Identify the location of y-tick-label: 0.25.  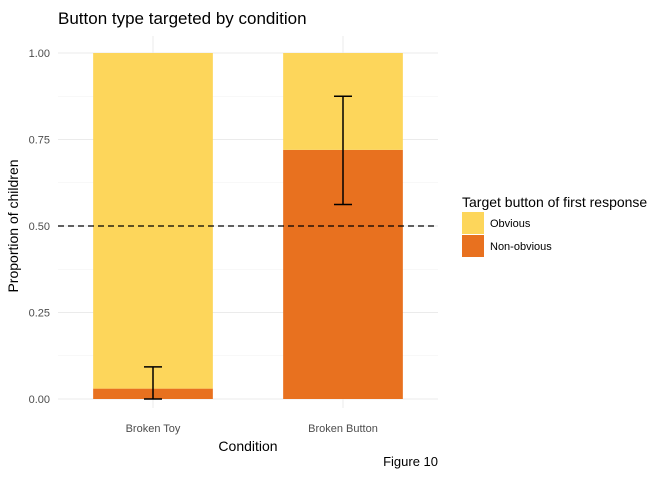
(39, 314).